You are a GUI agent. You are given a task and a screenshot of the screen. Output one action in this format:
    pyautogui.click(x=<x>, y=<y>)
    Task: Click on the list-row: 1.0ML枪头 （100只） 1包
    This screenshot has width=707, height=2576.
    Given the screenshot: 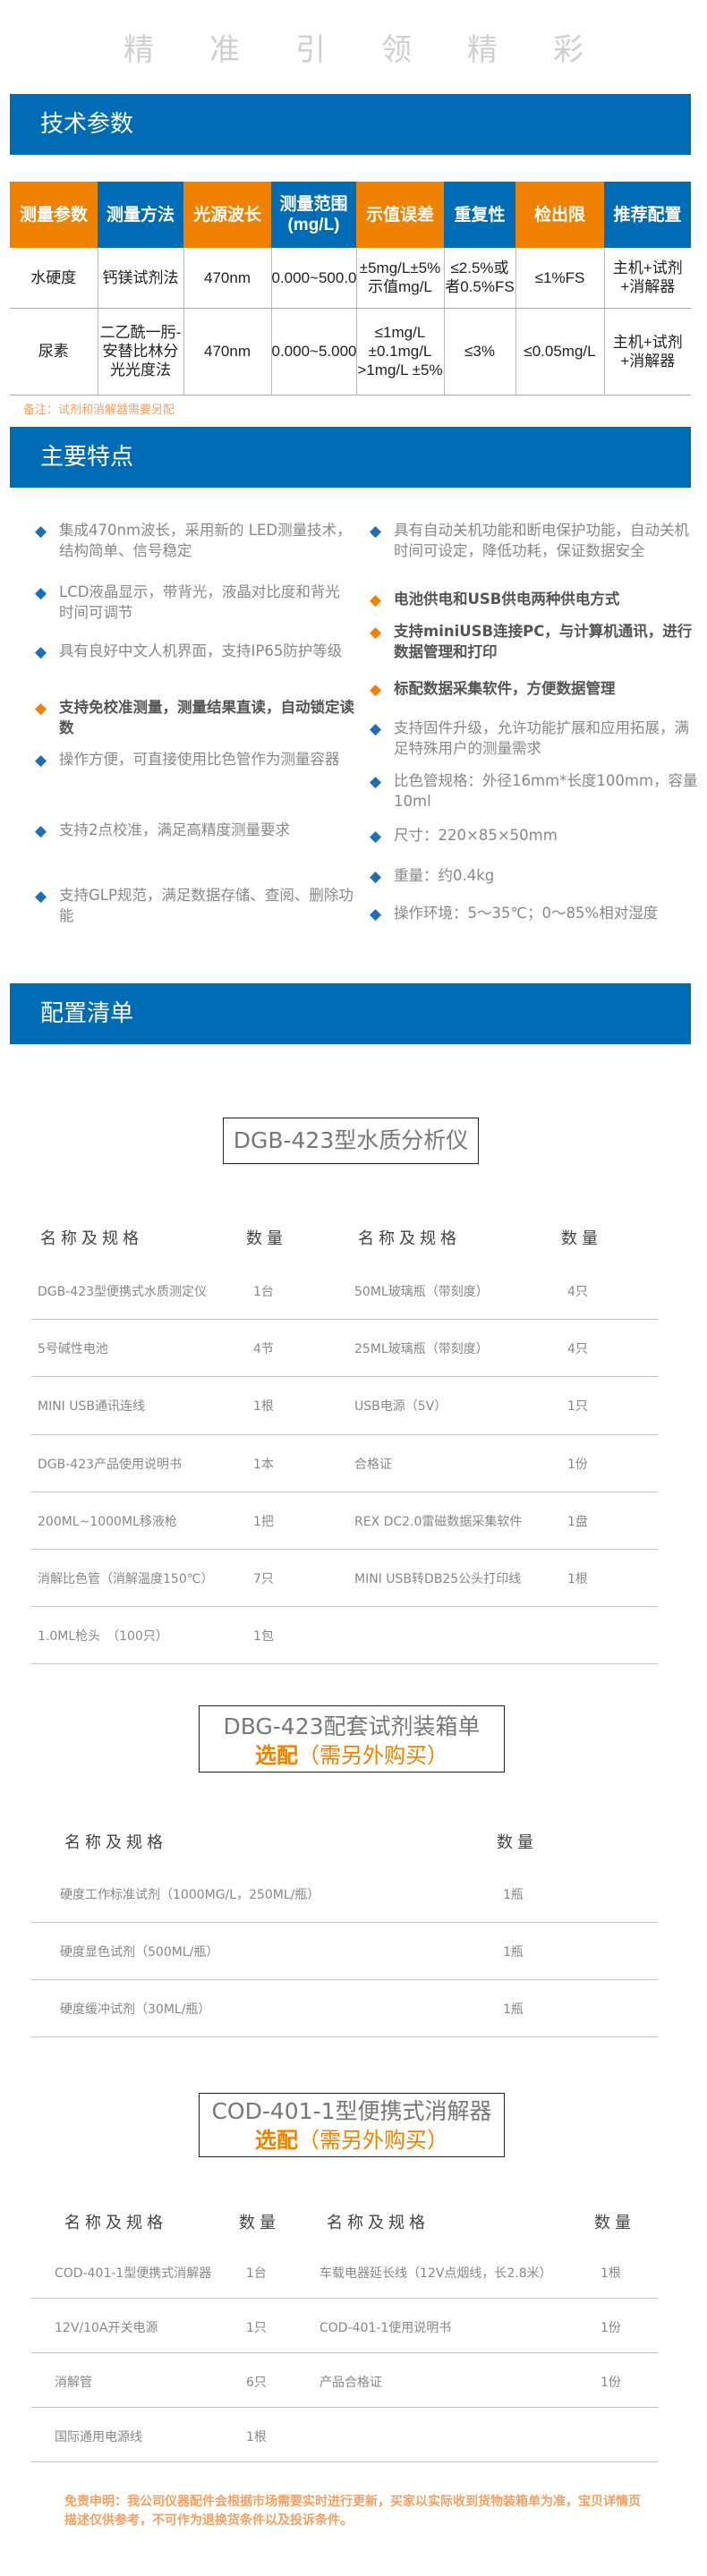 What is the action you would take?
    pyautogui.click(x=344, y=1636)
    